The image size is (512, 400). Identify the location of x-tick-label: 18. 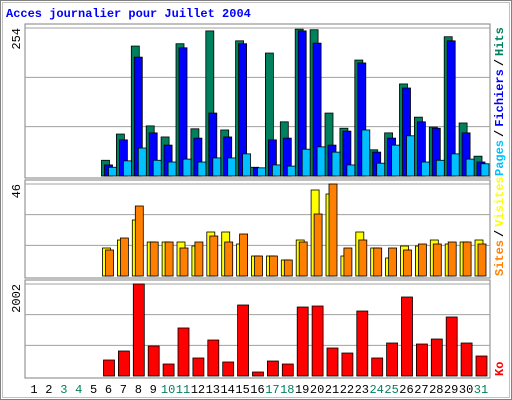
(287, 390).